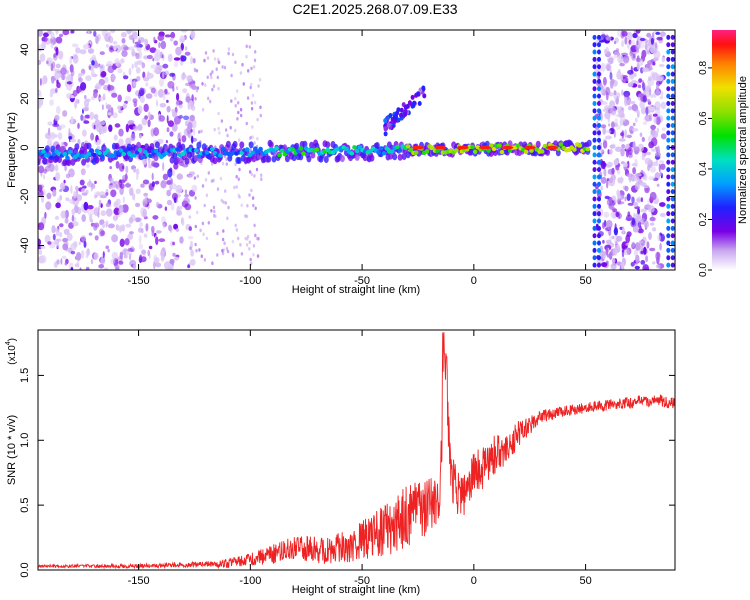  Describe the element at coordinates (703, 118) in the screenshot. I see `colorbar-tick-label: 0.6` at that location.